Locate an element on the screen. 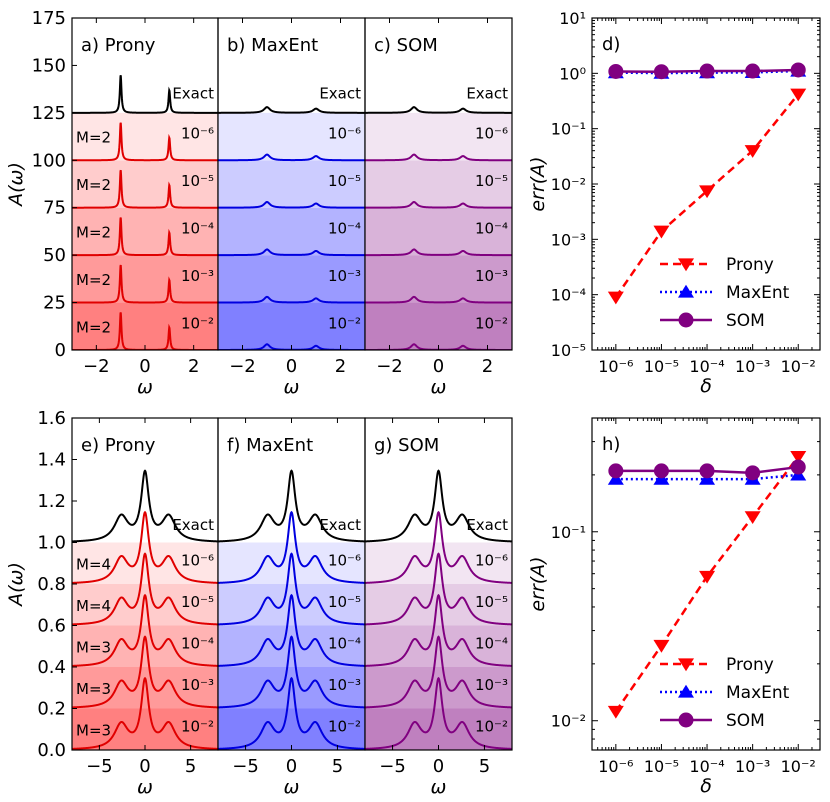 This screenshot has width=830, height=802. panel-label: c) SOM is located at coordinates (406, 45).